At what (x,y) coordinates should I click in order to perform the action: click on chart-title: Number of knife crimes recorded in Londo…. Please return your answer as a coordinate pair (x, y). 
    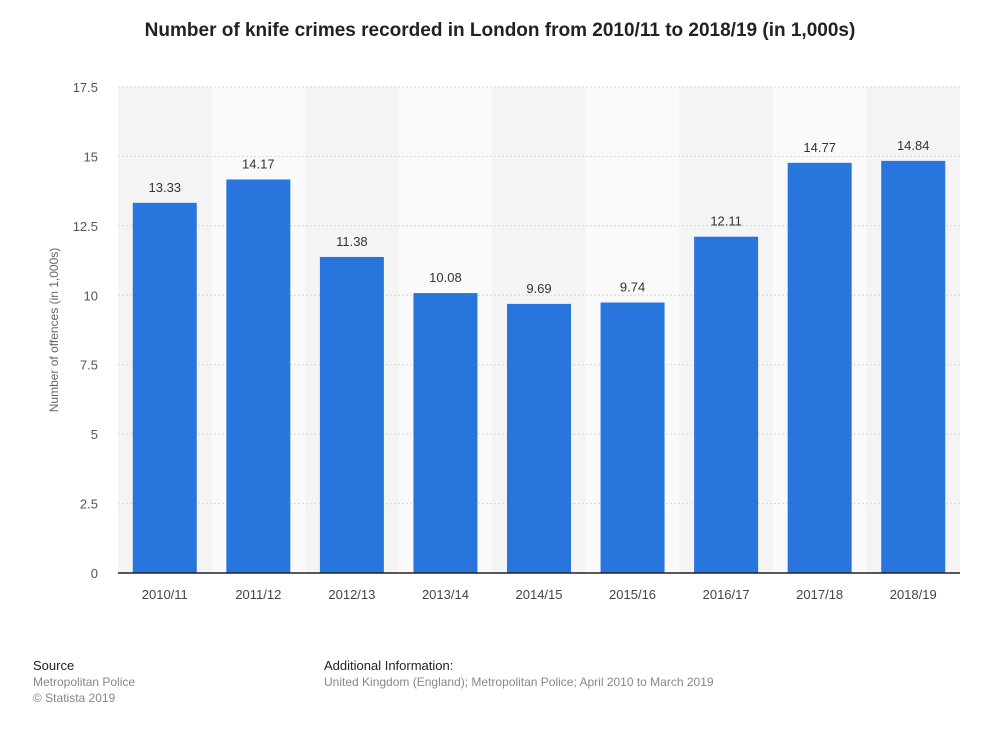
    Looking at the image, I should click on (500, 30).